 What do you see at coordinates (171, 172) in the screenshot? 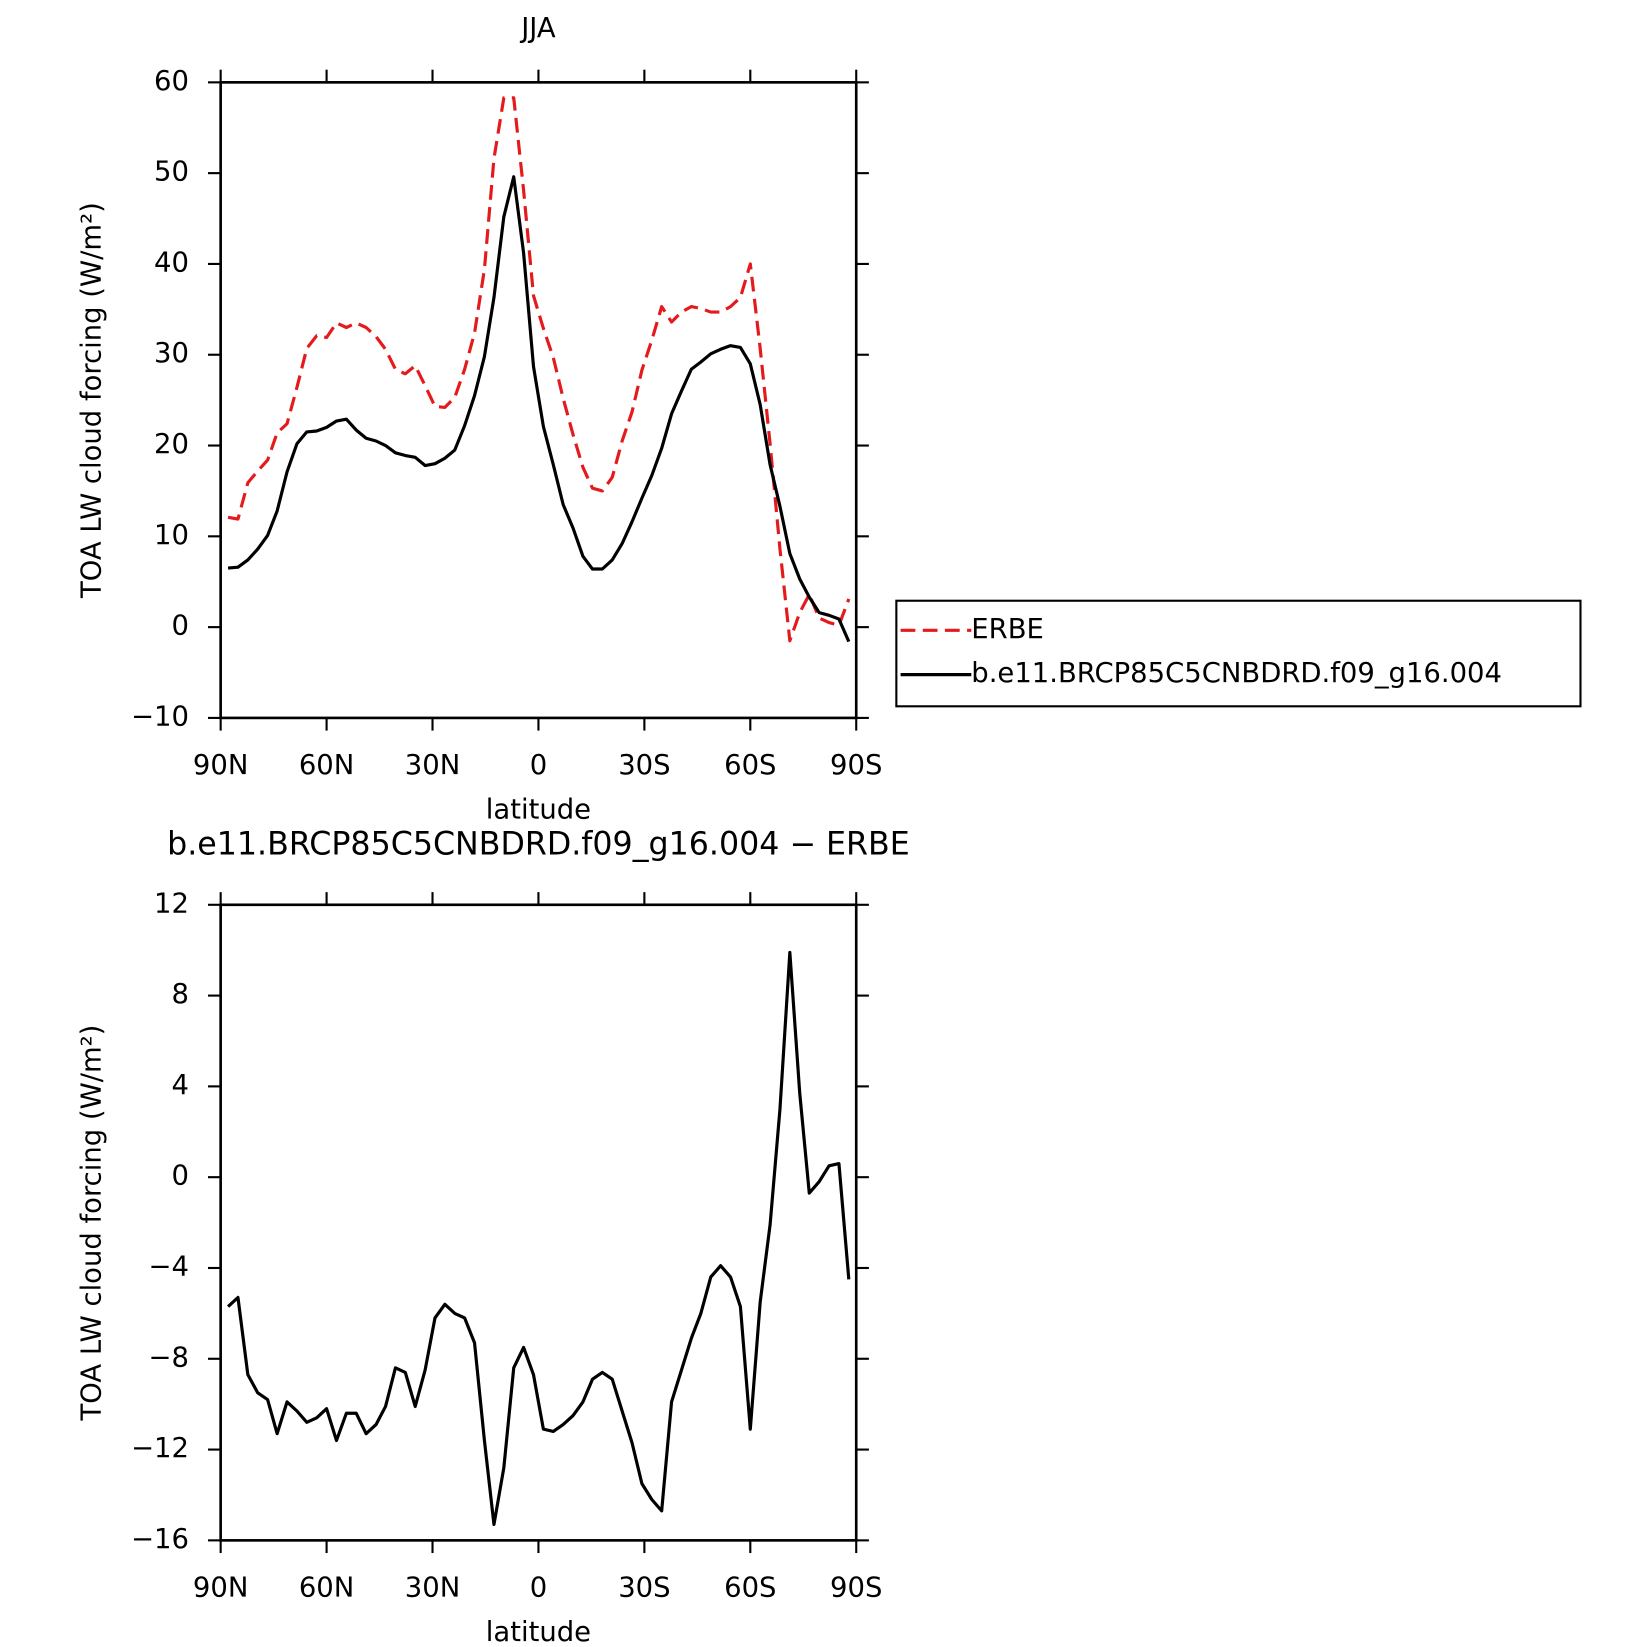
I see `y-tick-label: 50` at bounding box center [171, 172].